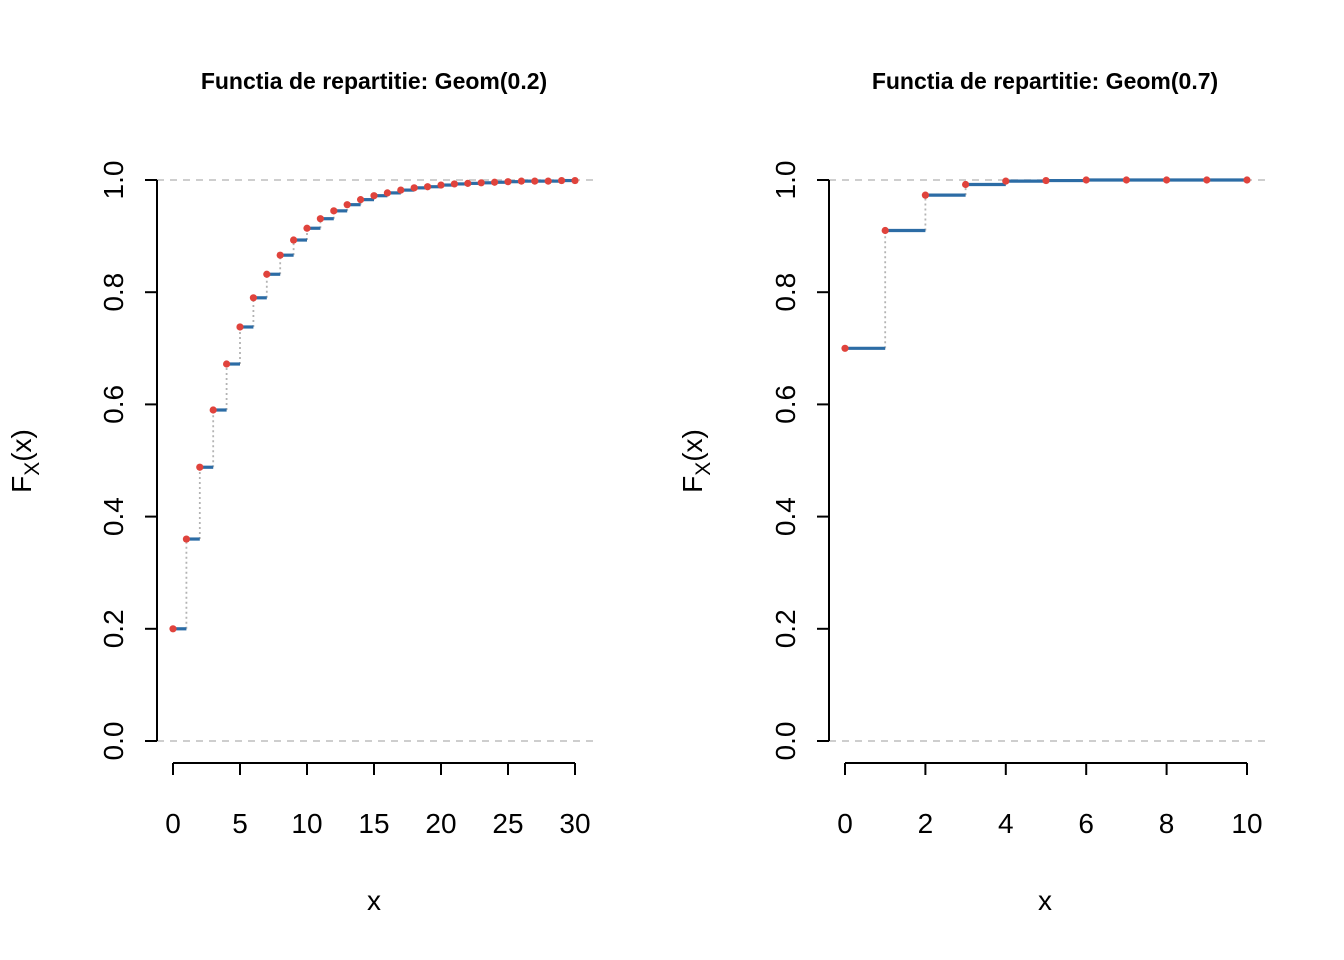 This screenshot has width=1344, height=960. I want to click on x-tick-label: 25, so click(507, 823).